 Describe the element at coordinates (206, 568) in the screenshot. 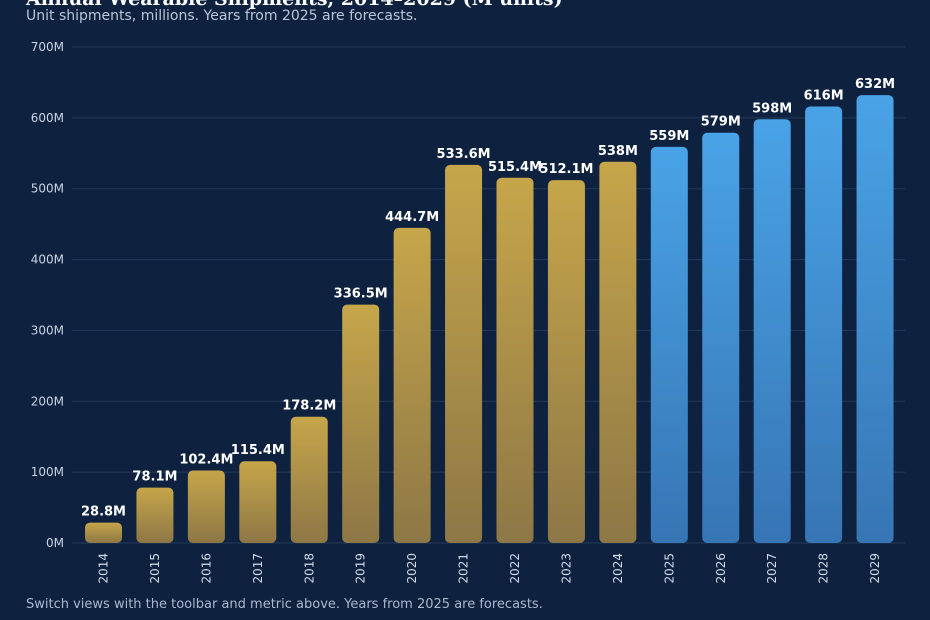

I see `x-tick-label: 2016` at that location.